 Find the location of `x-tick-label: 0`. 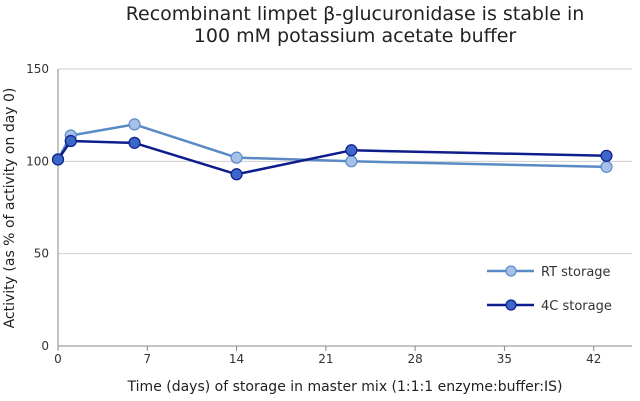

x-tick-label: 0 is located at coordinates (58, 359).